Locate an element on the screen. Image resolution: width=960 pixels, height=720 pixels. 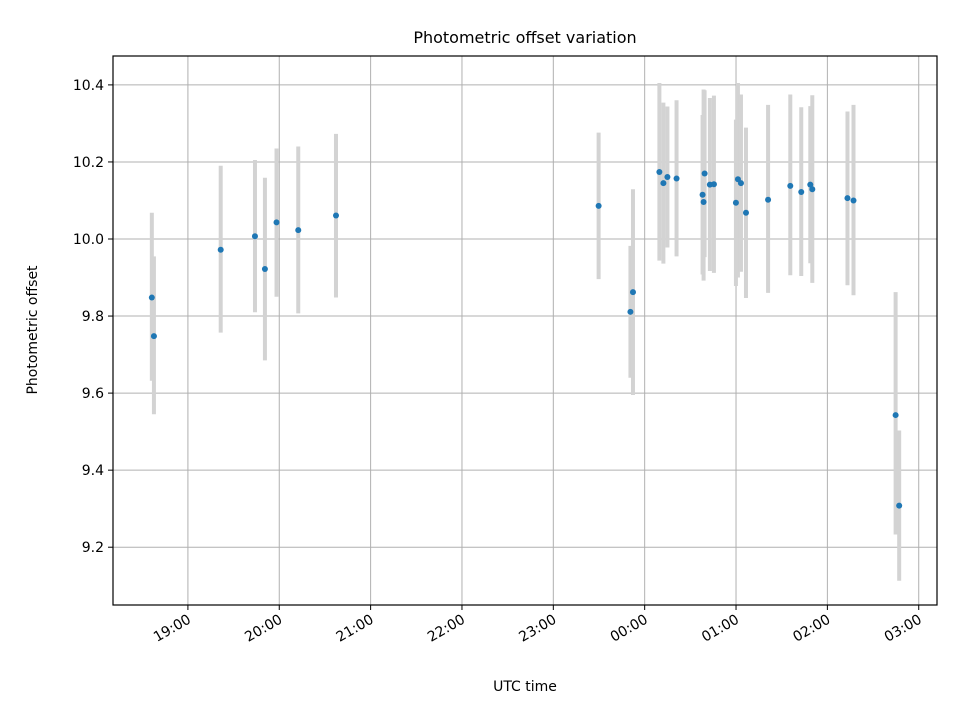
y-tick-label: 10.2 is located at coordinates (88, 163).